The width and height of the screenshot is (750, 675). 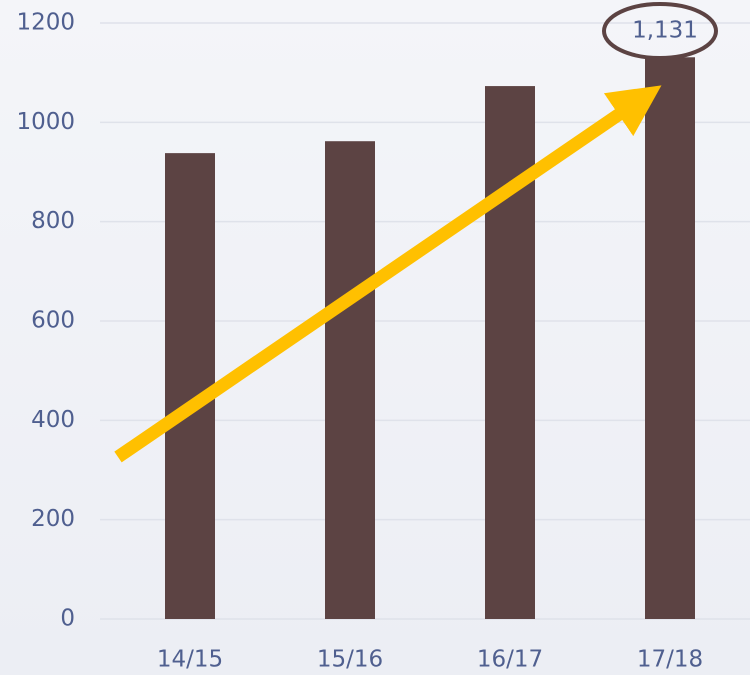 What do you see at coordinates (665, 31) in the screenshot?
I see `data-label: 1,131` at bounding box center [665, 31].